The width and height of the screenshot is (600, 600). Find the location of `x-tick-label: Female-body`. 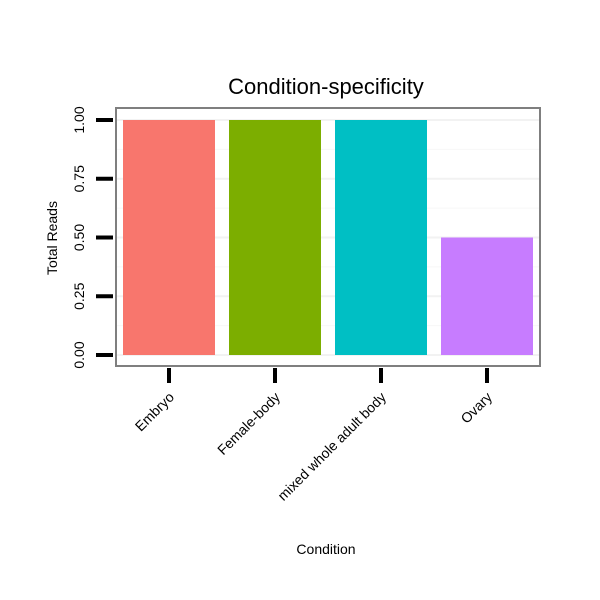

x-tick-label: Female-body is located at coordinates (248, 423).